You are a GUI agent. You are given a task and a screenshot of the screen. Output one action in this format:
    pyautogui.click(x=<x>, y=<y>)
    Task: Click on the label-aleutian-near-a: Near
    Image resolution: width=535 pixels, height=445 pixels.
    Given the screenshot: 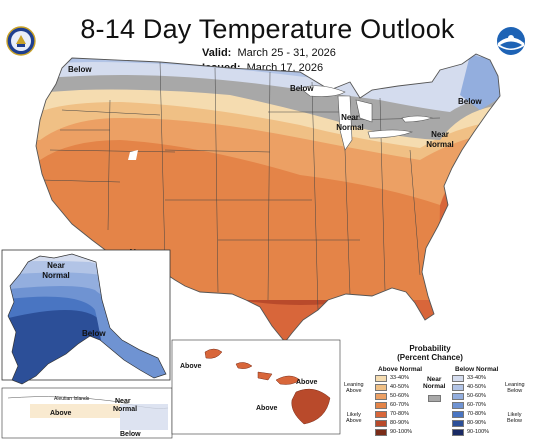 What is the action you would take?
    pyautogui.click(x=123, y=401)
    